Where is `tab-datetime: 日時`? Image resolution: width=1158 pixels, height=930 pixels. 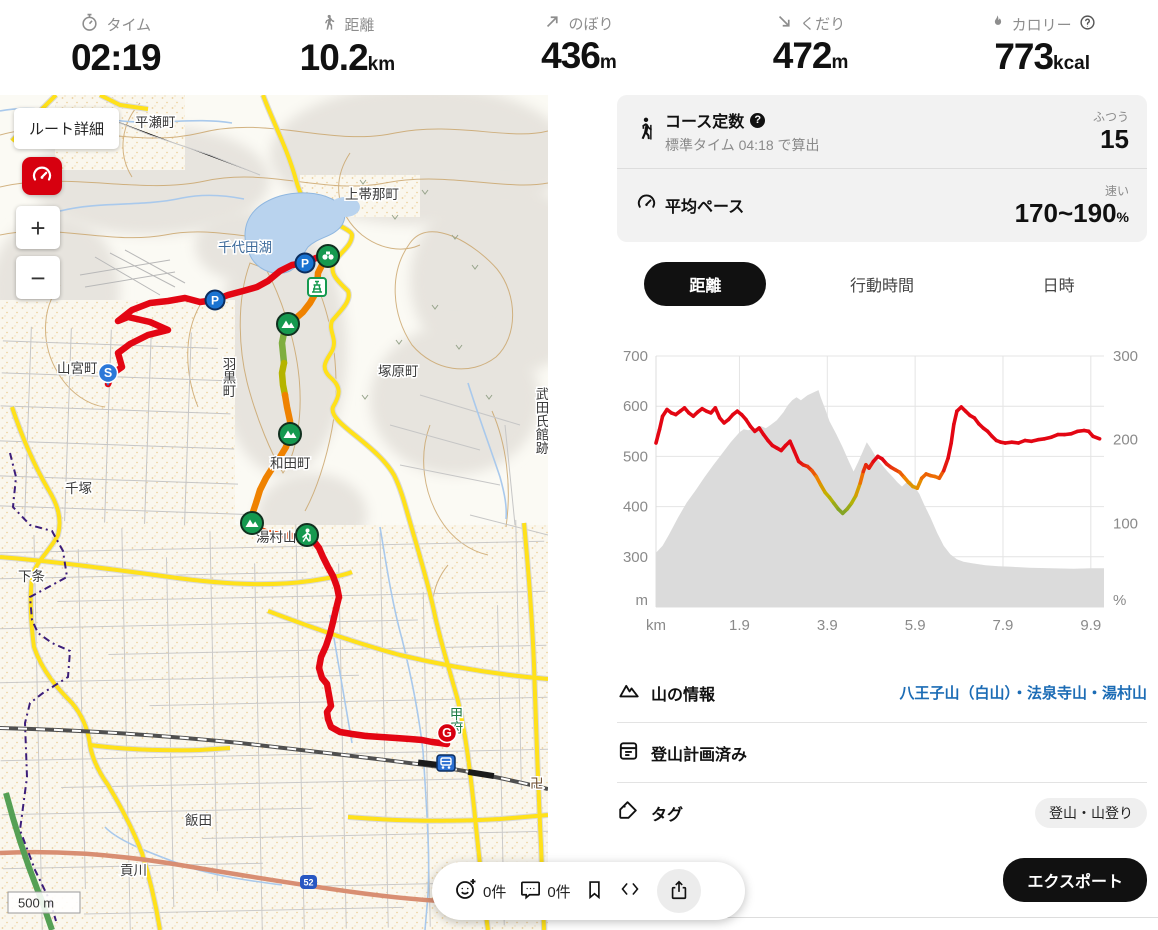 tab-datetime: 日時 is located at coordinates (1058, 284).